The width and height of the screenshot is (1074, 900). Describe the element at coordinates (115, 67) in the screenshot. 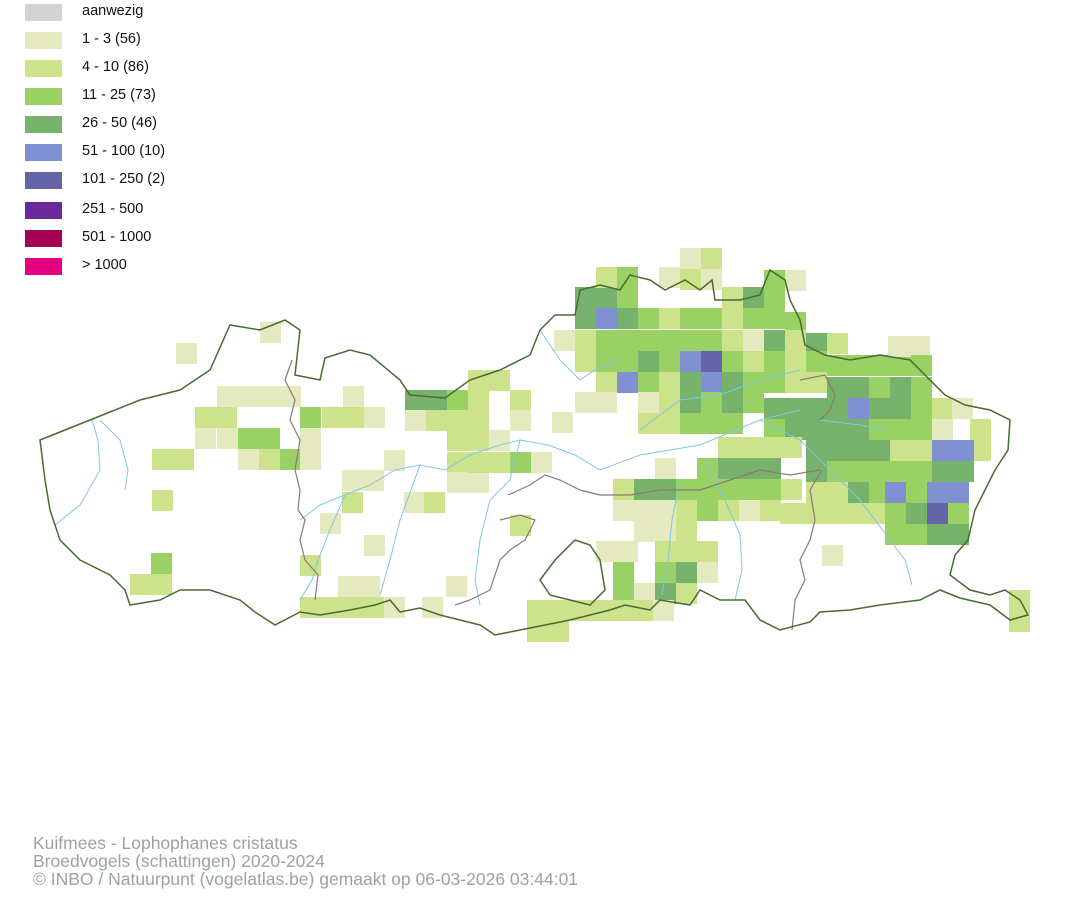

I see `legend-label: 4 - 10 (86)` at that location.